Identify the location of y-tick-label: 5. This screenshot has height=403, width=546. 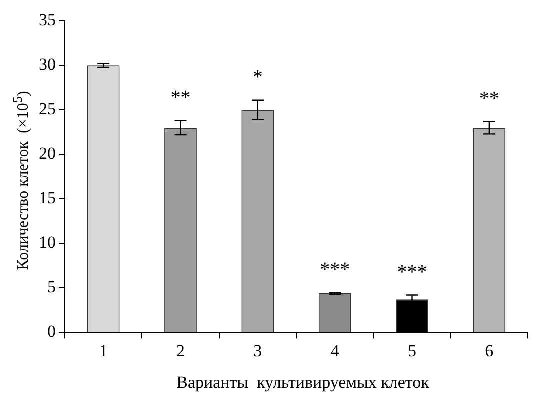
(52, 287).